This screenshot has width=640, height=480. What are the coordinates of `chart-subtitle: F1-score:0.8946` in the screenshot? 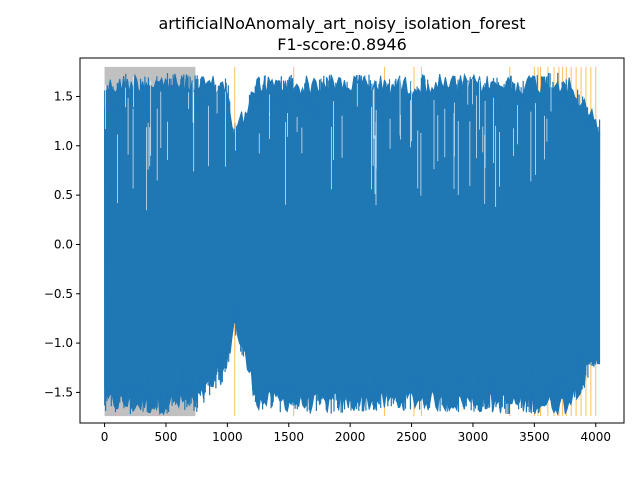 It's located at (342, 44).